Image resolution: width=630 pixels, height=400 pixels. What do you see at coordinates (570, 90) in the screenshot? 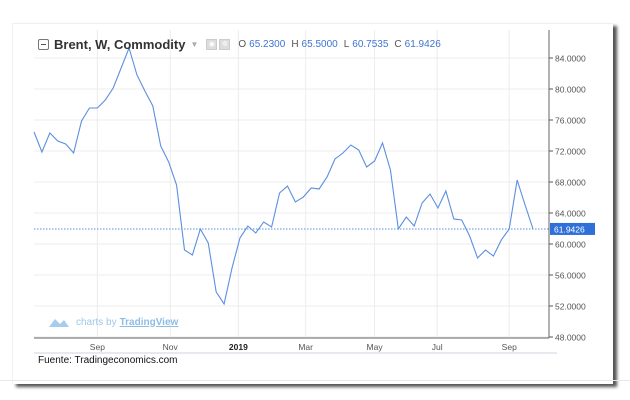
I see `y-tick-label: 80.0000` at bounding box center [570, 90].